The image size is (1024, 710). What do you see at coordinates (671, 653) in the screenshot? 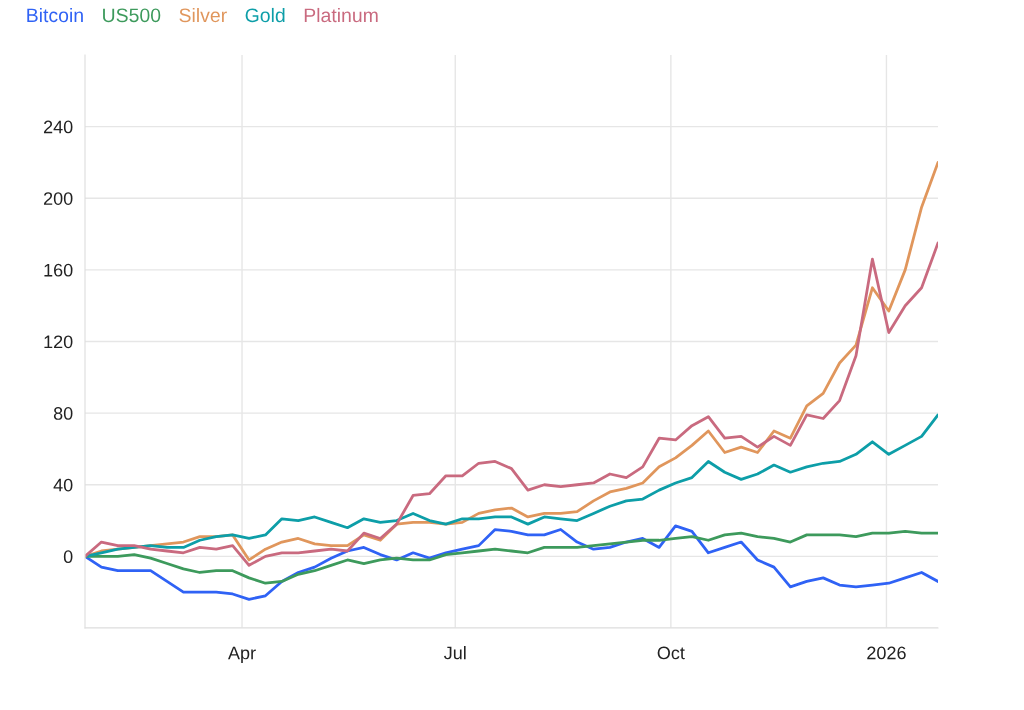
I see `x-tick-label: Oct` at bounding box center [671, 653].